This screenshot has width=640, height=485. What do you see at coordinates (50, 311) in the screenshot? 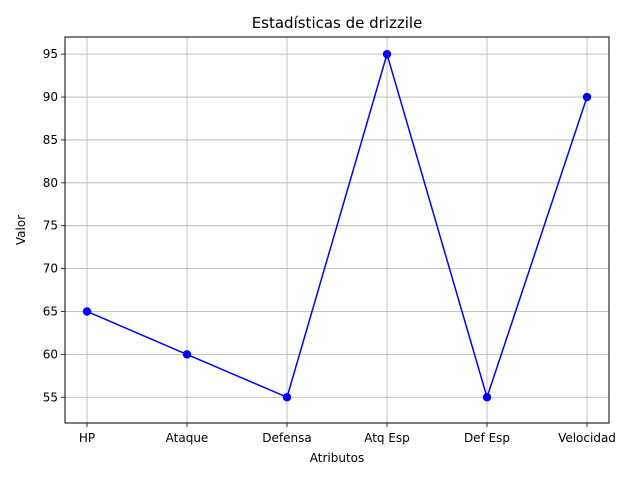
I see `y-tick-label: 65` at bounding box center [50, 311].